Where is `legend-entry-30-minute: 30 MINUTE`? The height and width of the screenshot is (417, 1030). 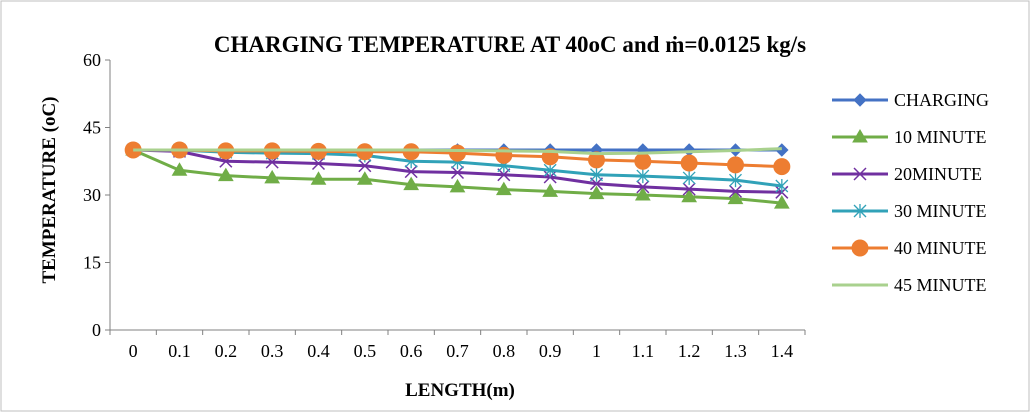 legend-entry-30-minute: 30 MINUTE is located at coordinates (909, 211).